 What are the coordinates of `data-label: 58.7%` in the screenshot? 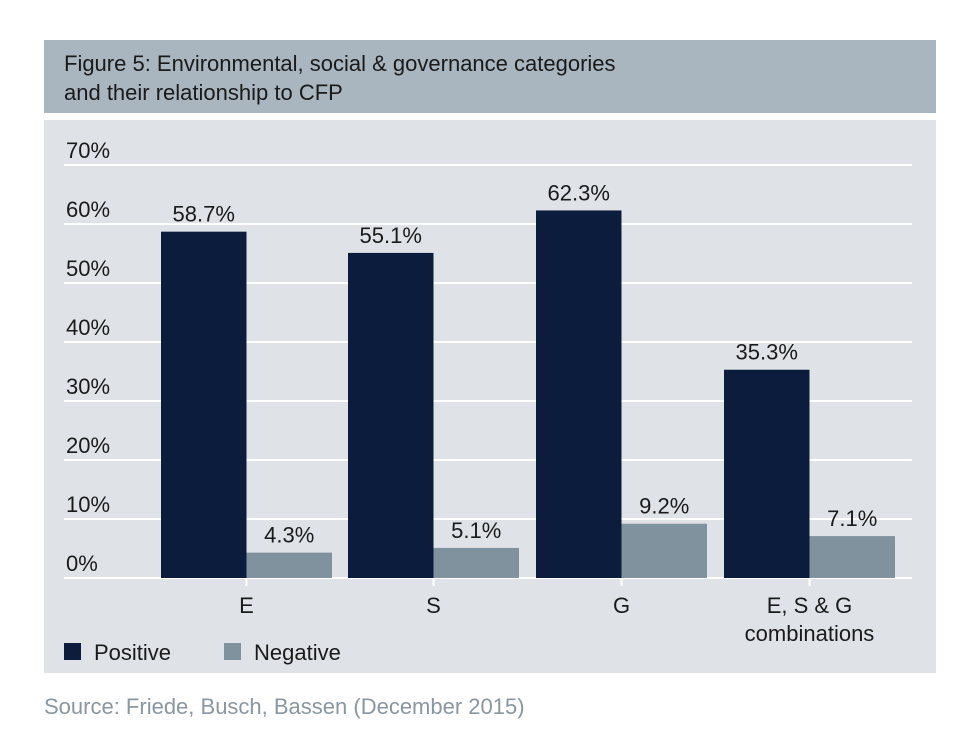 It's located at (204, 214).